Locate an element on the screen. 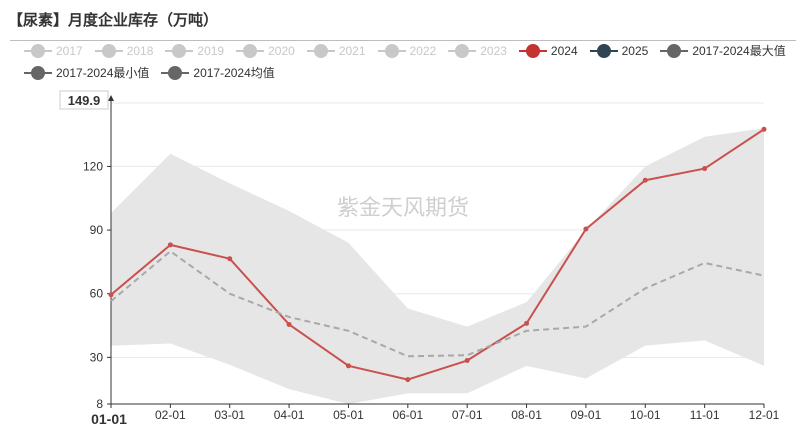  legend-label: 2019 is located at coordinates (211, 51).